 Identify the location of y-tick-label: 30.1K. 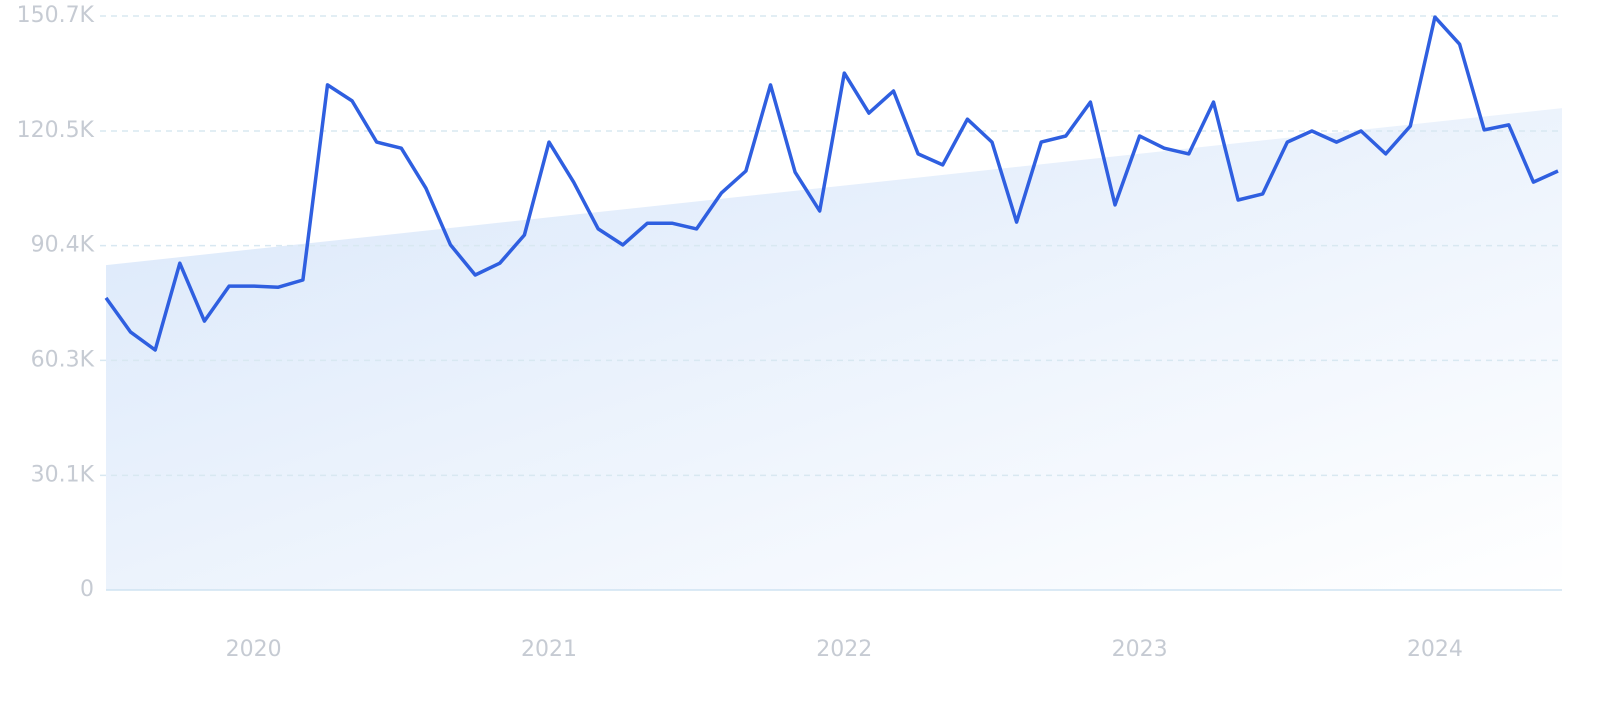
(63, 474).